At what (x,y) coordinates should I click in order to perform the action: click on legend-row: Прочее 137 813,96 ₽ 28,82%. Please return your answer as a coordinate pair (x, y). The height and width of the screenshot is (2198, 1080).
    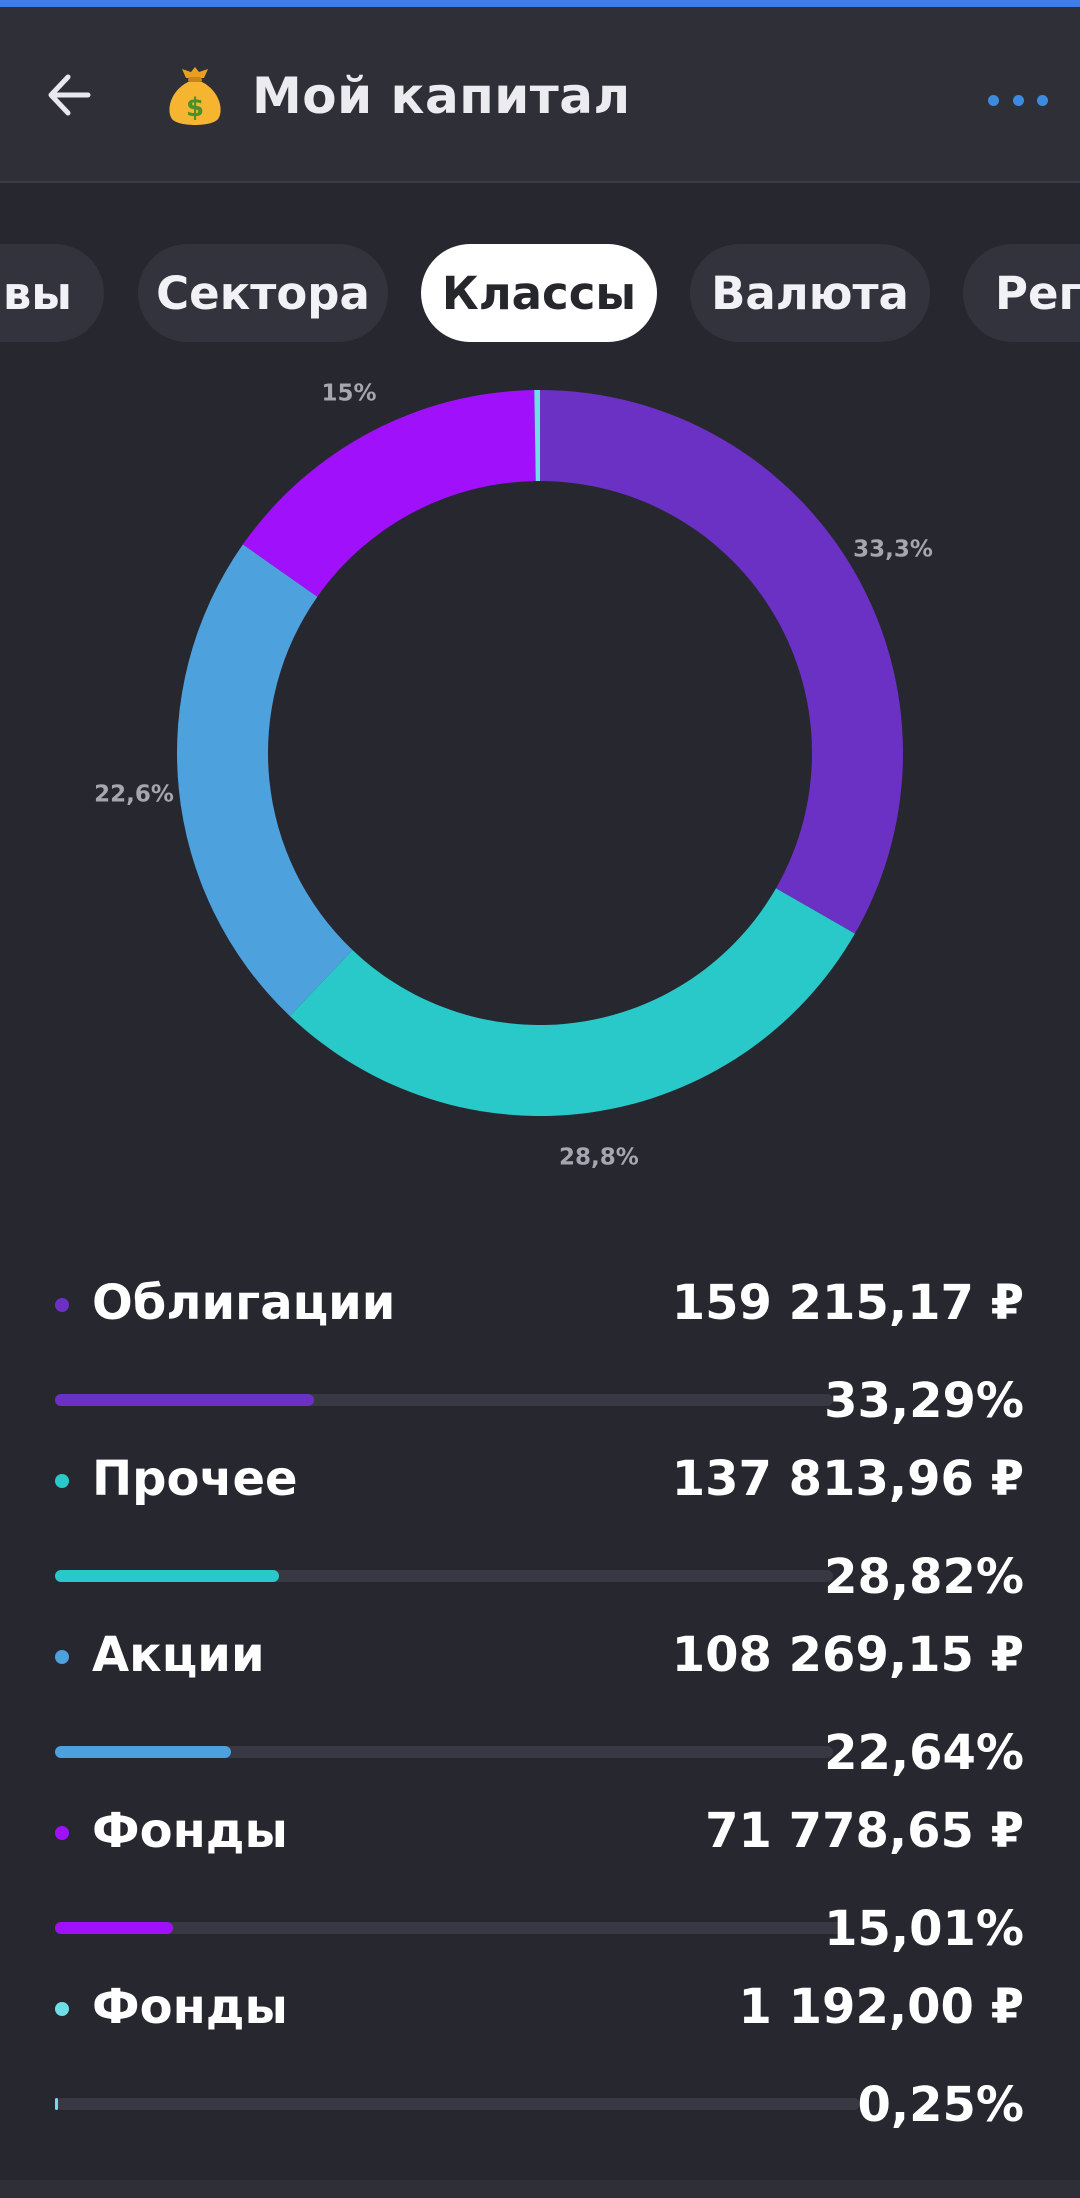
    Looking at the image, I should click on (540, 1522).